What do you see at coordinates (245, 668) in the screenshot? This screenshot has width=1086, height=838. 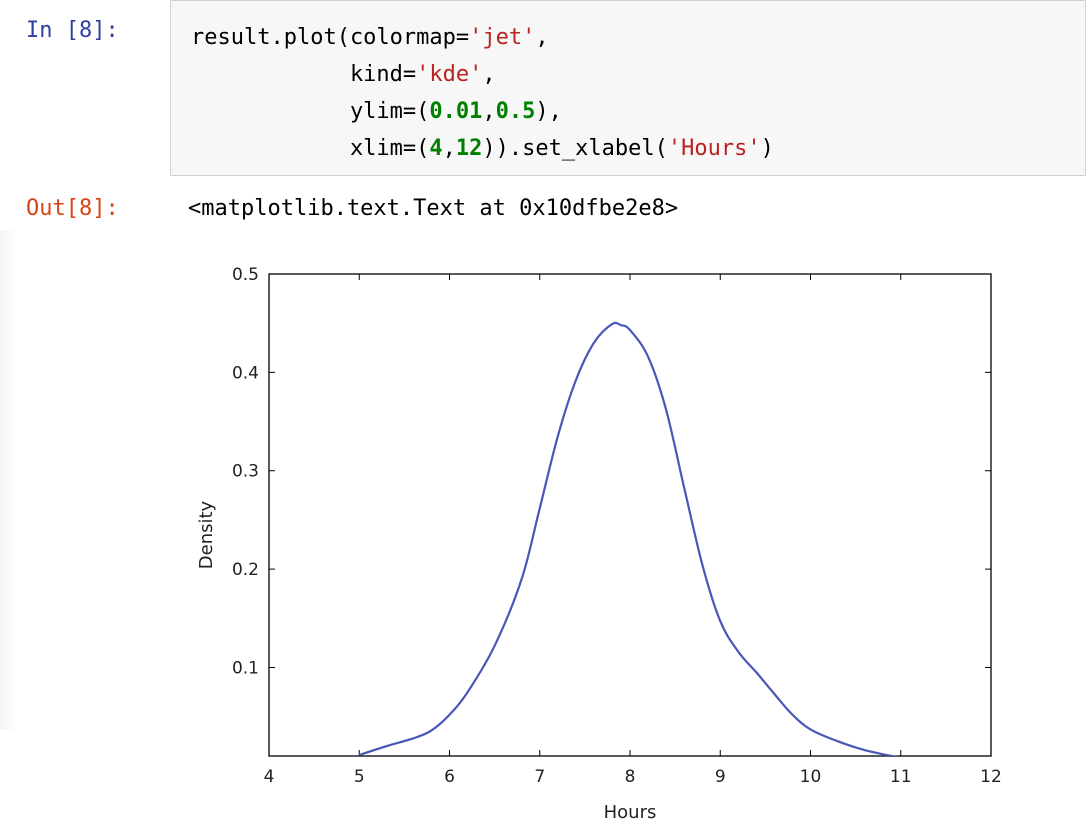 I see `y-tick-label: 0.1` at bounding box center [245, 668].